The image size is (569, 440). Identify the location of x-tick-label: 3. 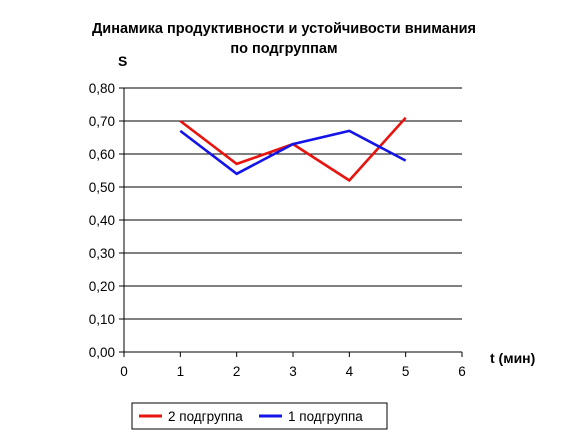
(293, 371).